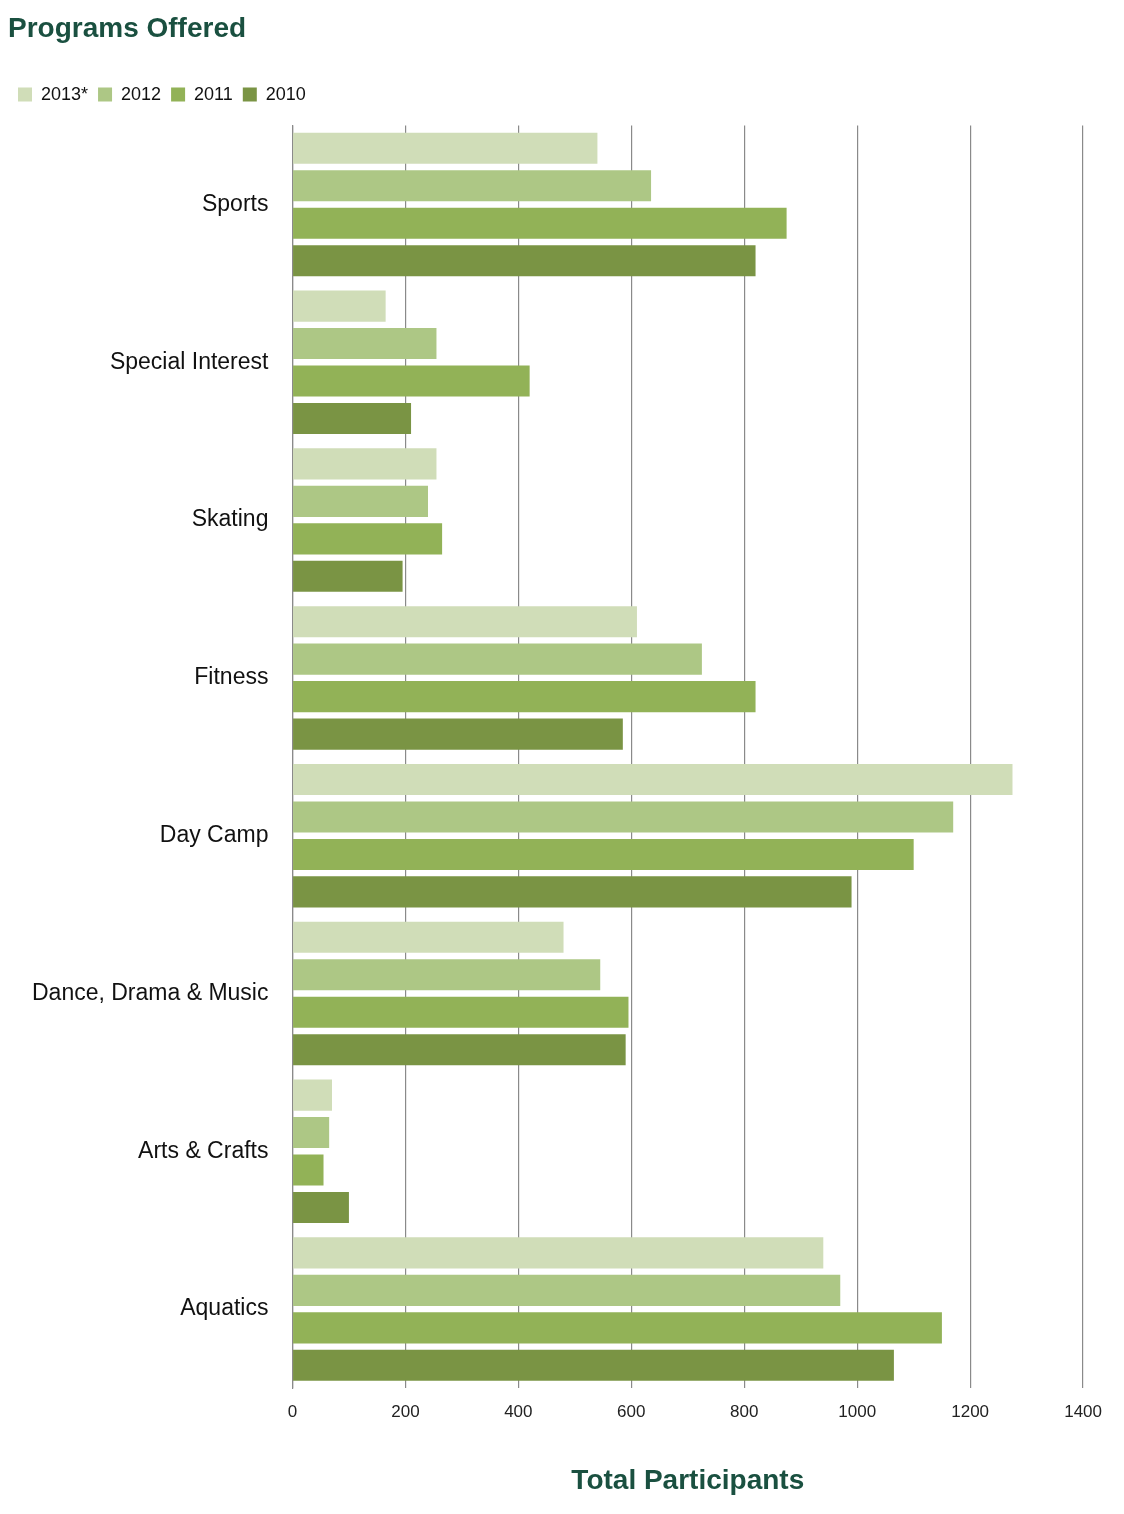  Describe the element at coordinates (285, 93) in the screenshot. I see `legend-label: 2010` at that location.